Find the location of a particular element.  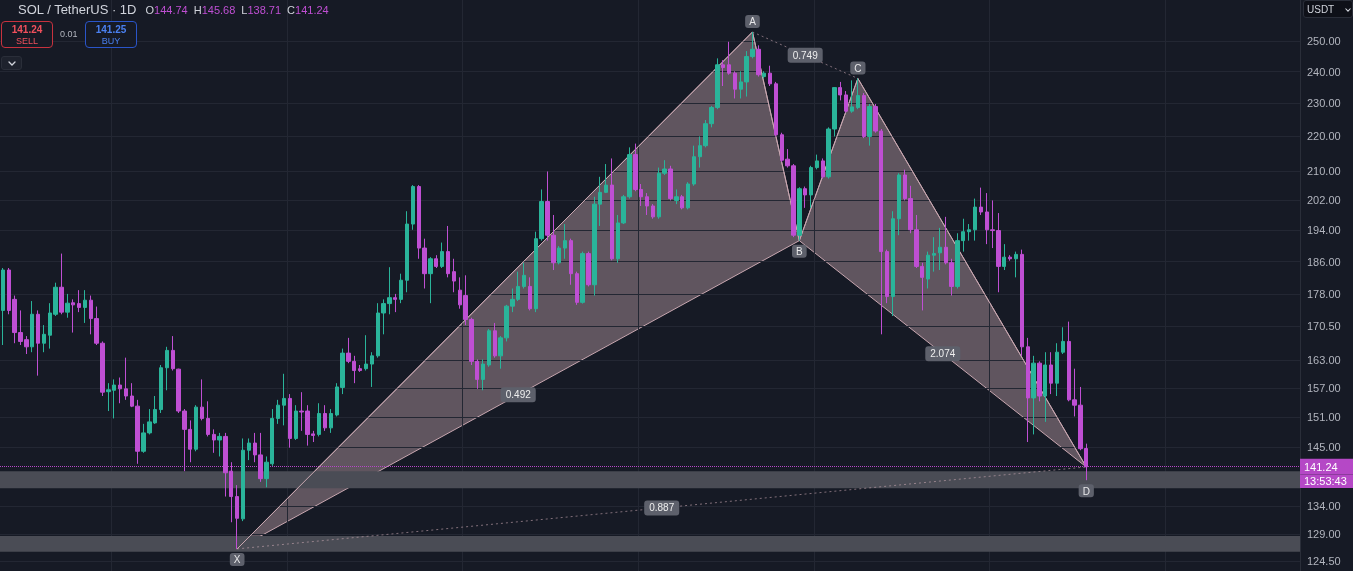

y-tick-label: 157.00 is located at coordinates (1324, 387).